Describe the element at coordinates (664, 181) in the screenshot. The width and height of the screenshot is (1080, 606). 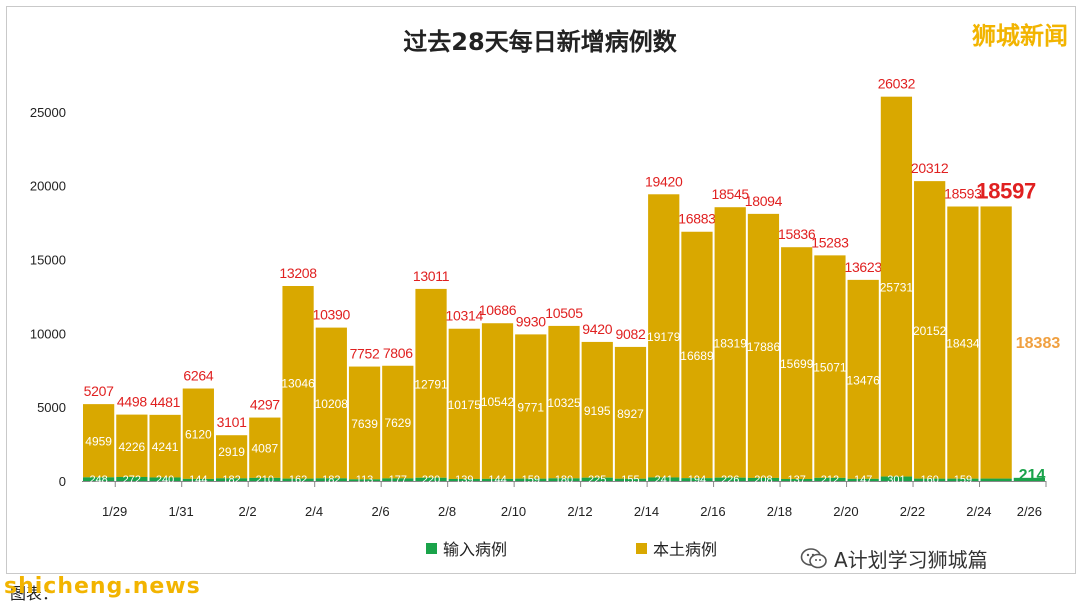
I see `total-label: 19420` at that location.